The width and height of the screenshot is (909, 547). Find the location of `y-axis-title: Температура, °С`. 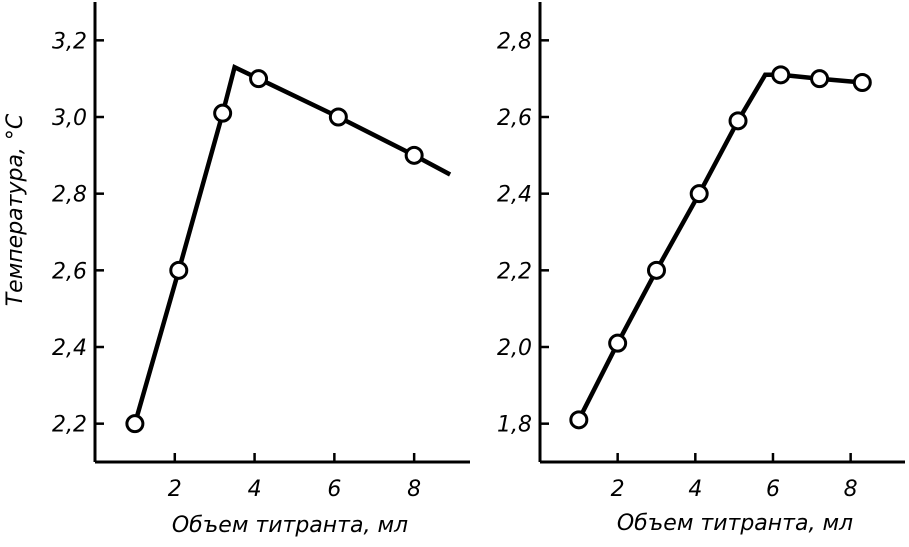

y-axis-title: Температура, °С is located at coordinates (15, 209).